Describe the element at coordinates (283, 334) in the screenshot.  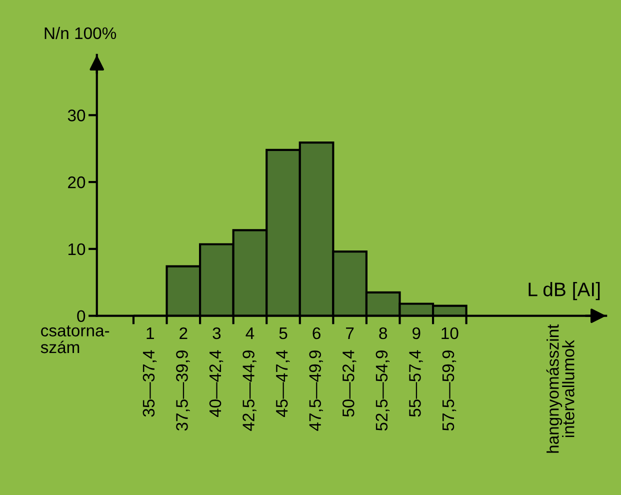
I see `x-tick-label: 5` at that location.